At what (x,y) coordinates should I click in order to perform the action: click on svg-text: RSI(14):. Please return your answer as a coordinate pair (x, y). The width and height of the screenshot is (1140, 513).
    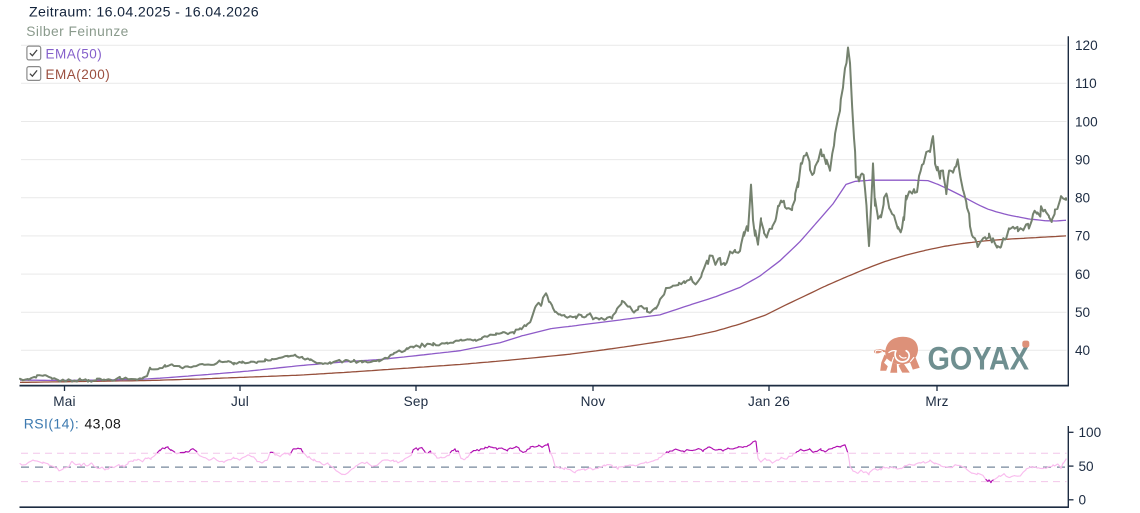
    Looking at the image, I should click on (51, 423).